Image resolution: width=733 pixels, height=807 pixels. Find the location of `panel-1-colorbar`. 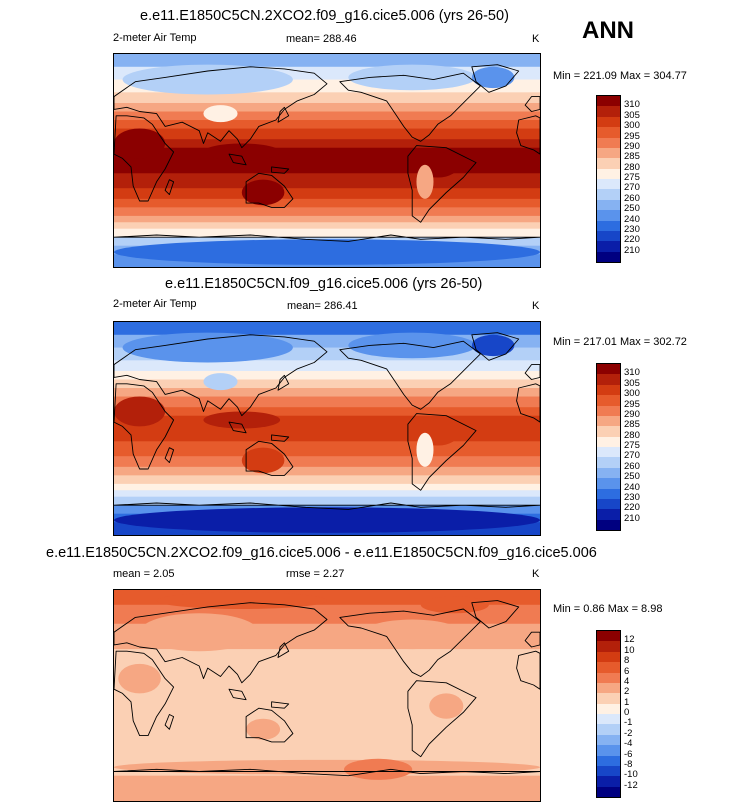

panel-1-colorbar is located at coordinates (608, 179).